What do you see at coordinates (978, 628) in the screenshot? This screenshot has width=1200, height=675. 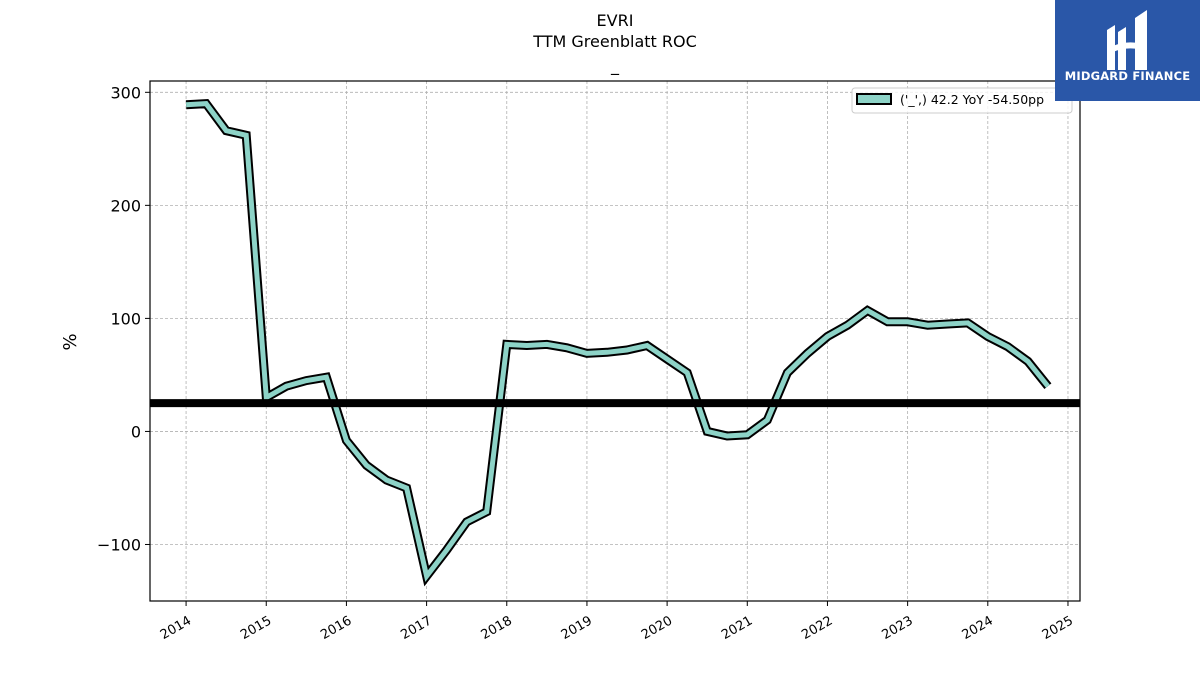 I see `x-tick-label: 2024` at bounding box center [978, 628].